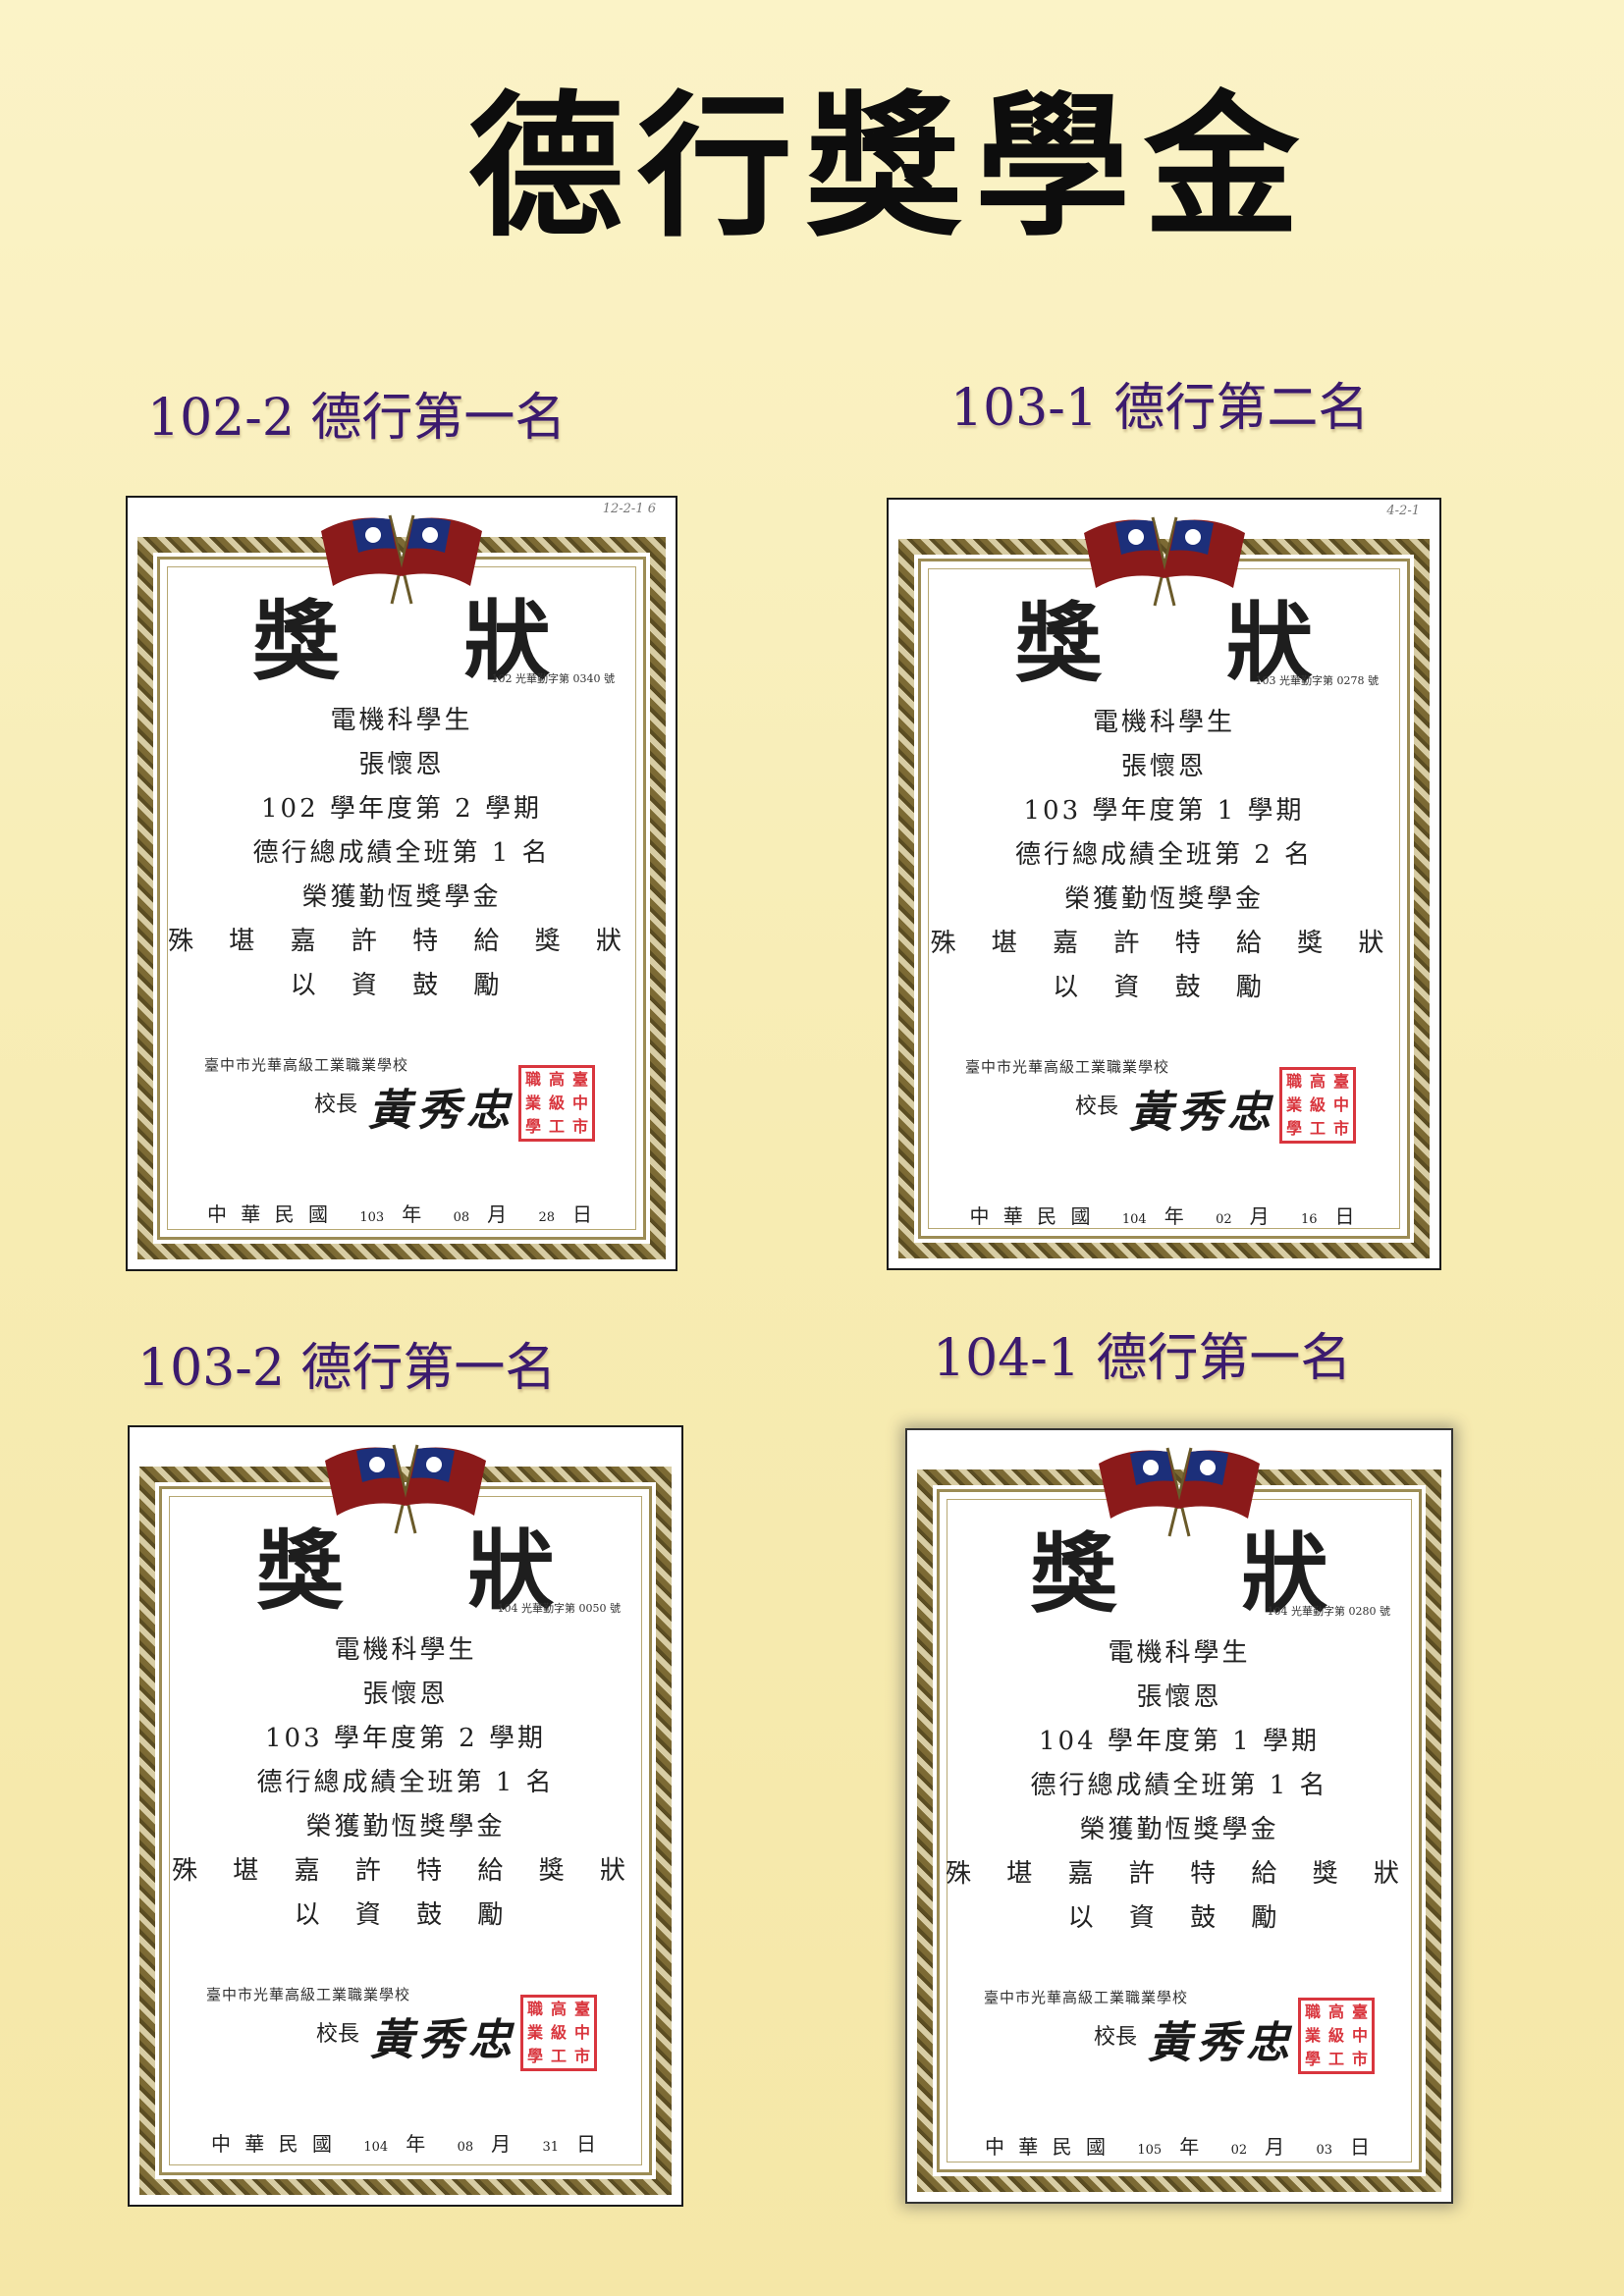 The height and width of the screenshot is (2296, 1624). I want to click on serial-number: 104 光華勤字第 0280 號, so click(1328, 1611).